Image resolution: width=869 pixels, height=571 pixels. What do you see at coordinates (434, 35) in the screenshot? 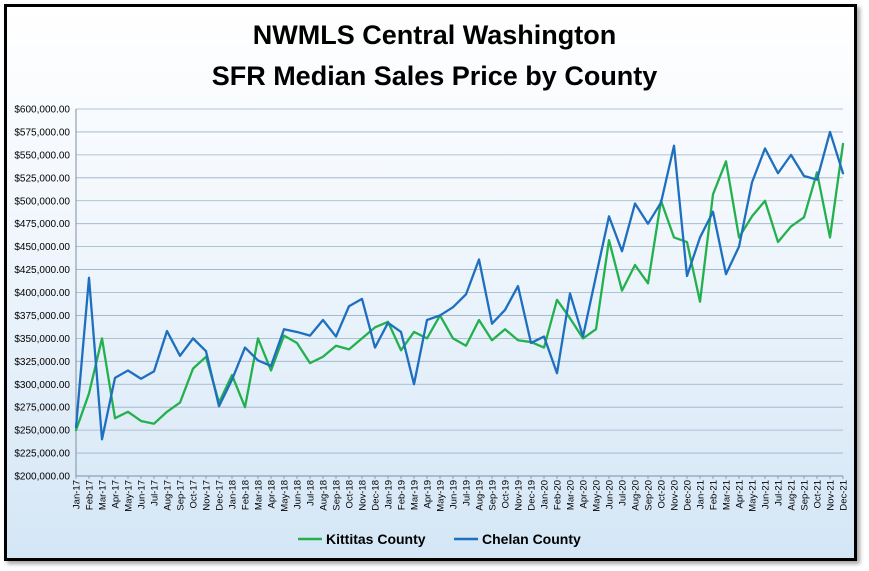
I see `chart-title-line-1: NWMLS Central Washington` at bounding box center [434, 35].